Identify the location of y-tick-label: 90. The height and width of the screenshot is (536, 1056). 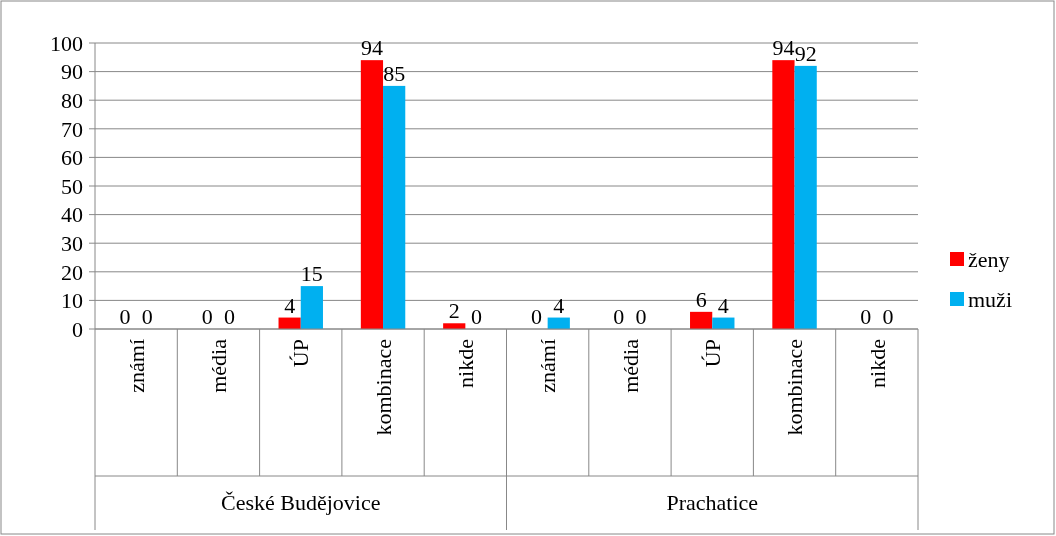
(72, 72).